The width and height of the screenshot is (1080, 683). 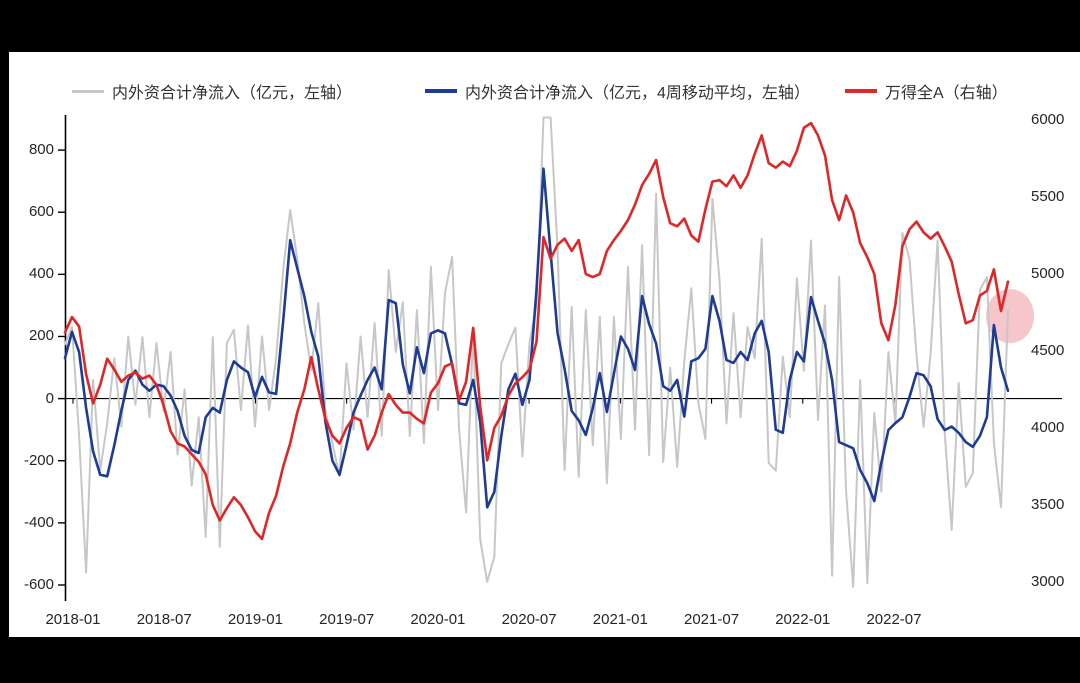 What do you see at coordinates (41, 336) in the screenshot?
I see `left-axis-tick-label: 200` at bounding box center [41, 336].